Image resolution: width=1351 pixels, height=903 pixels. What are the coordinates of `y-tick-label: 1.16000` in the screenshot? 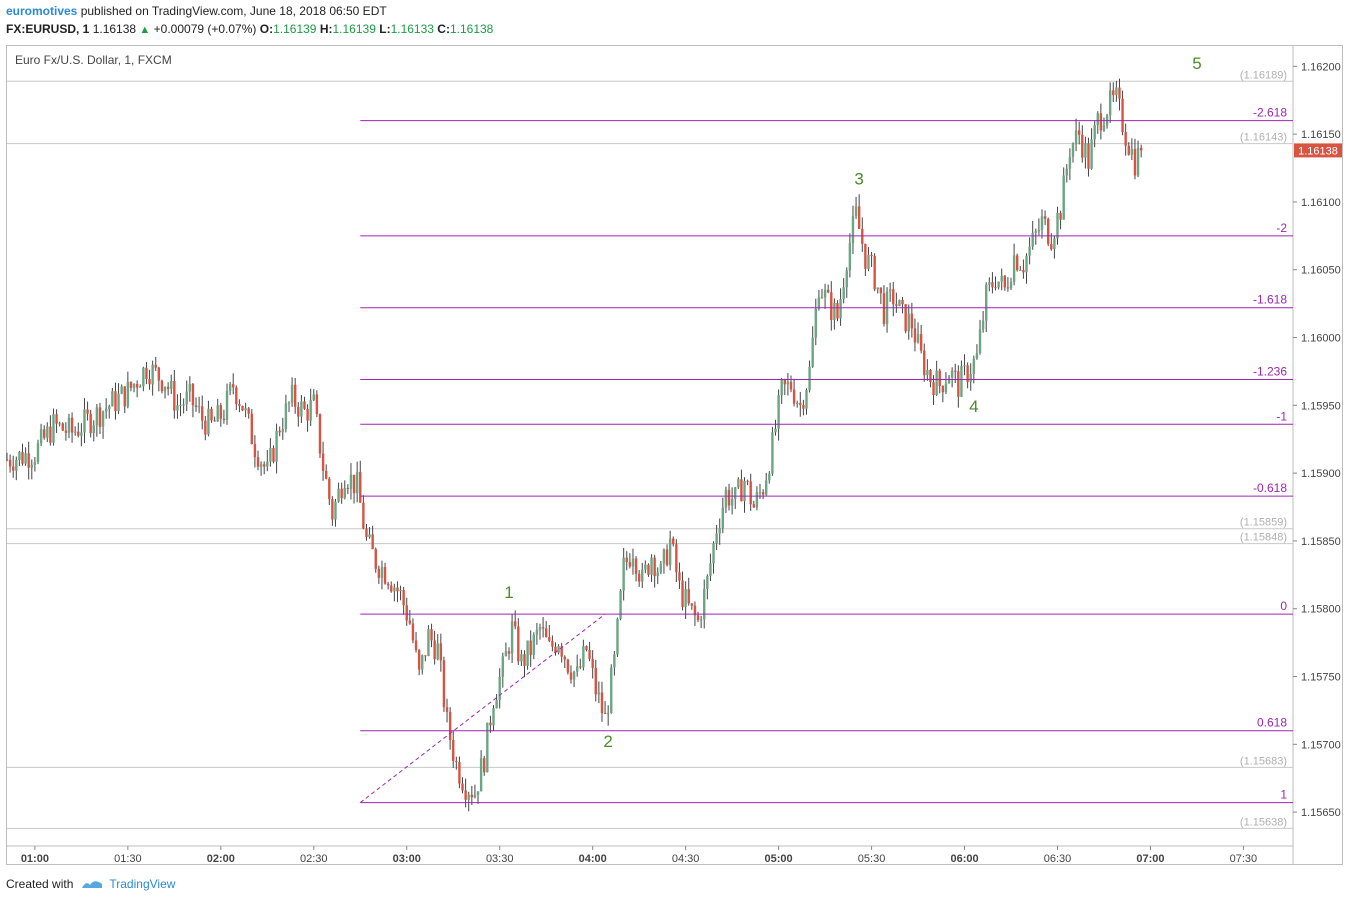 It's located at (1321, 339).